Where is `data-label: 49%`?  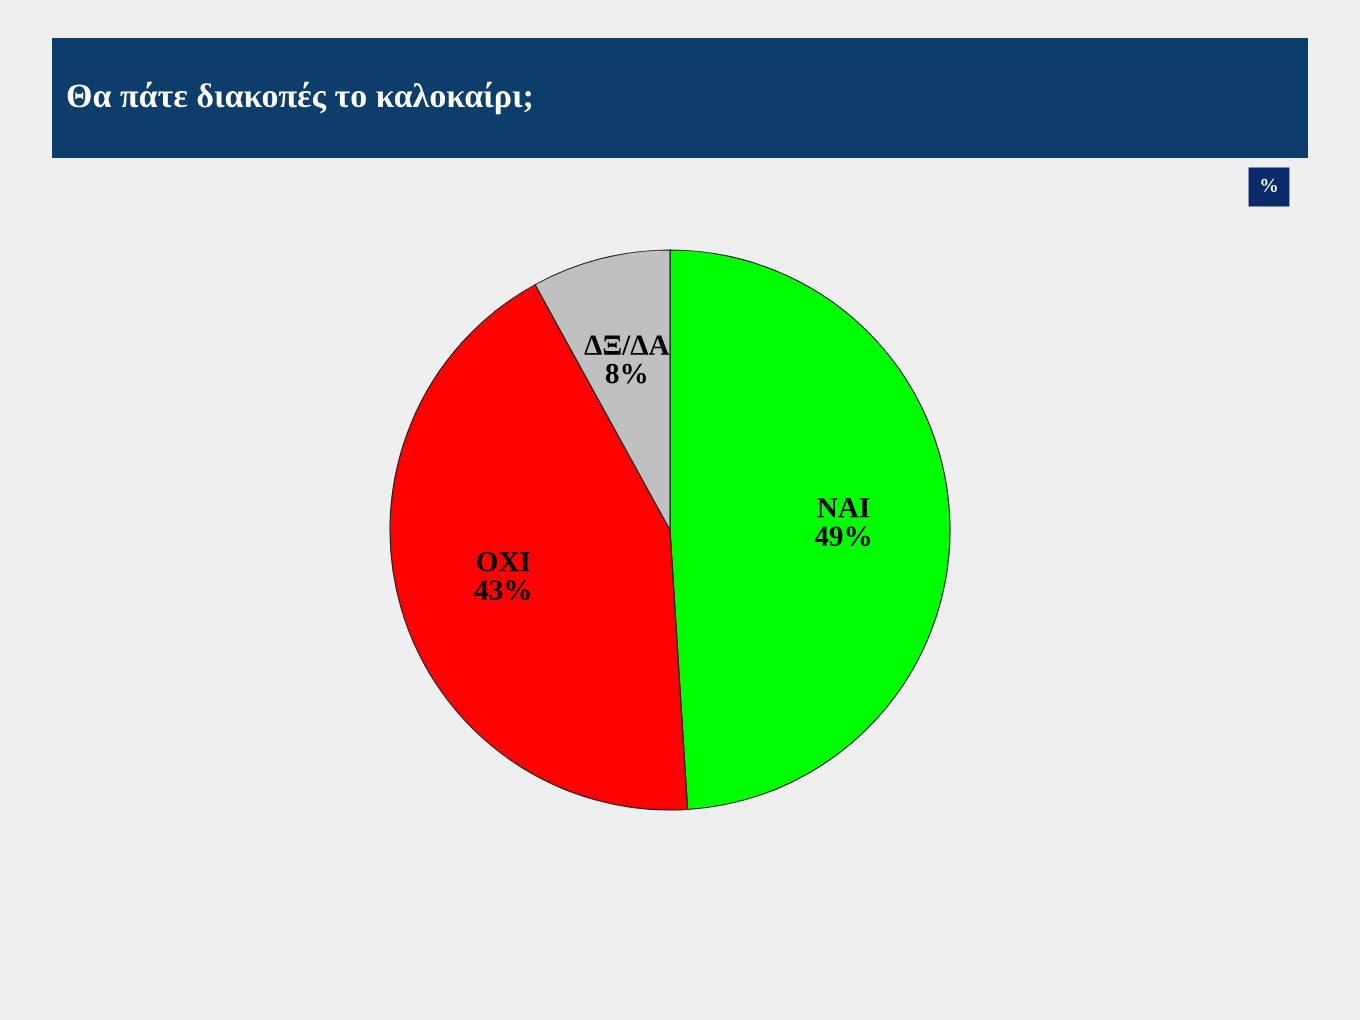
data-label: 49% is located at coordinates (842, 536).